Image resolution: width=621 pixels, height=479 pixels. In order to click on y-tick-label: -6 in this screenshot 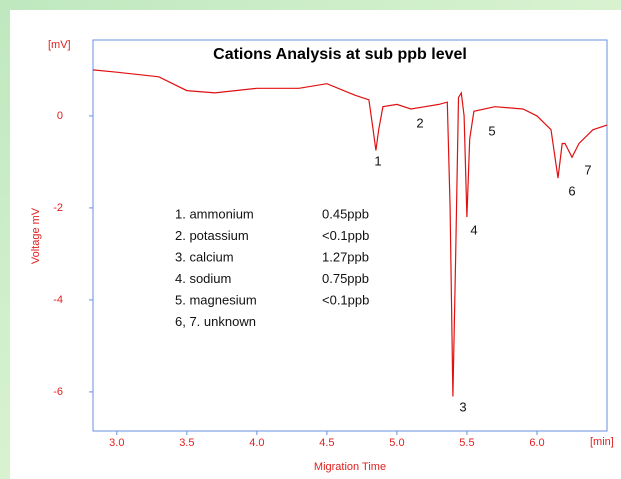, I will do `click(58, 392)`.